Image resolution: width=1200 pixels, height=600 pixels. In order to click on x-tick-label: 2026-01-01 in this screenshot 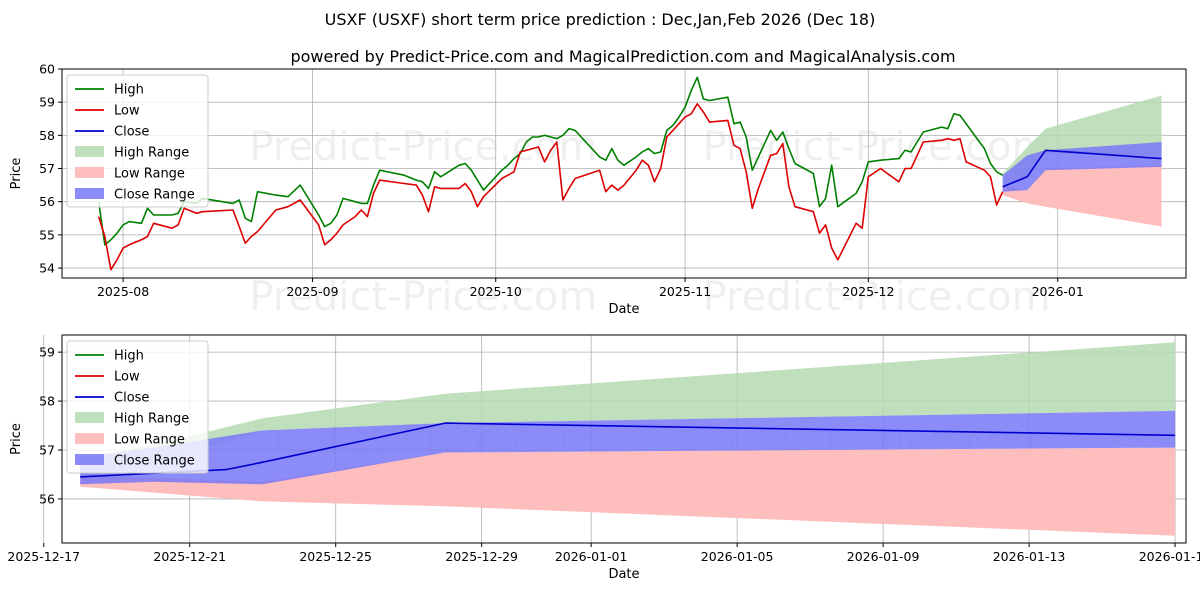, I will do `click(591, 556)`.